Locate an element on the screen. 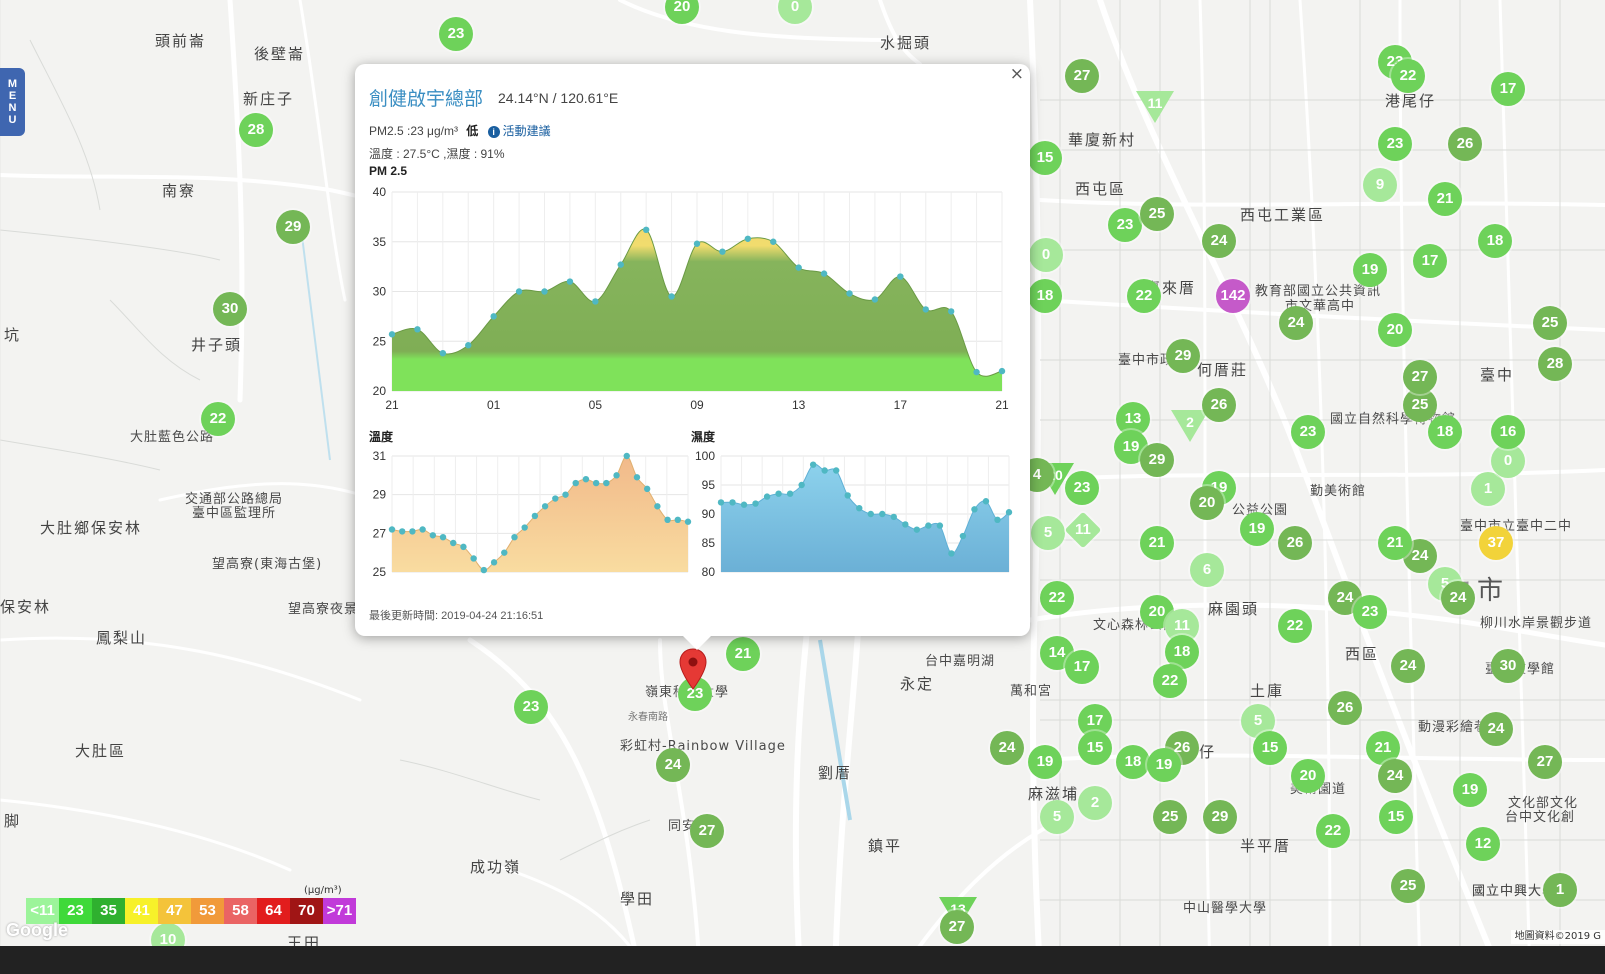 The image size is (1605, 974). selected-location-pin-icon is located at coordinates (693, 669).